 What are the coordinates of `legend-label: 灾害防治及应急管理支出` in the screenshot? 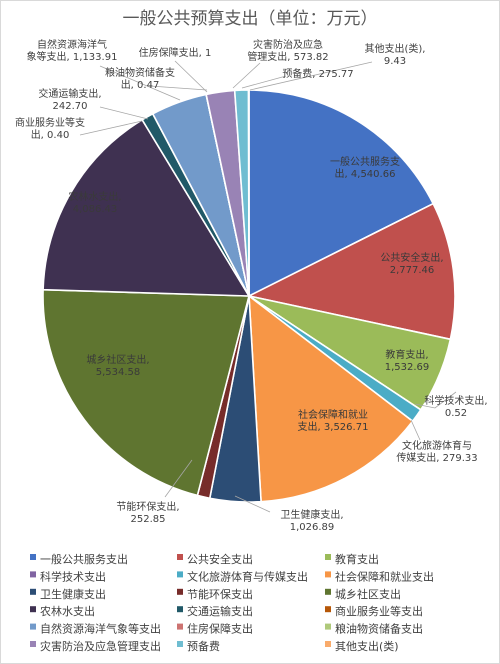 It's located at (100, 646).